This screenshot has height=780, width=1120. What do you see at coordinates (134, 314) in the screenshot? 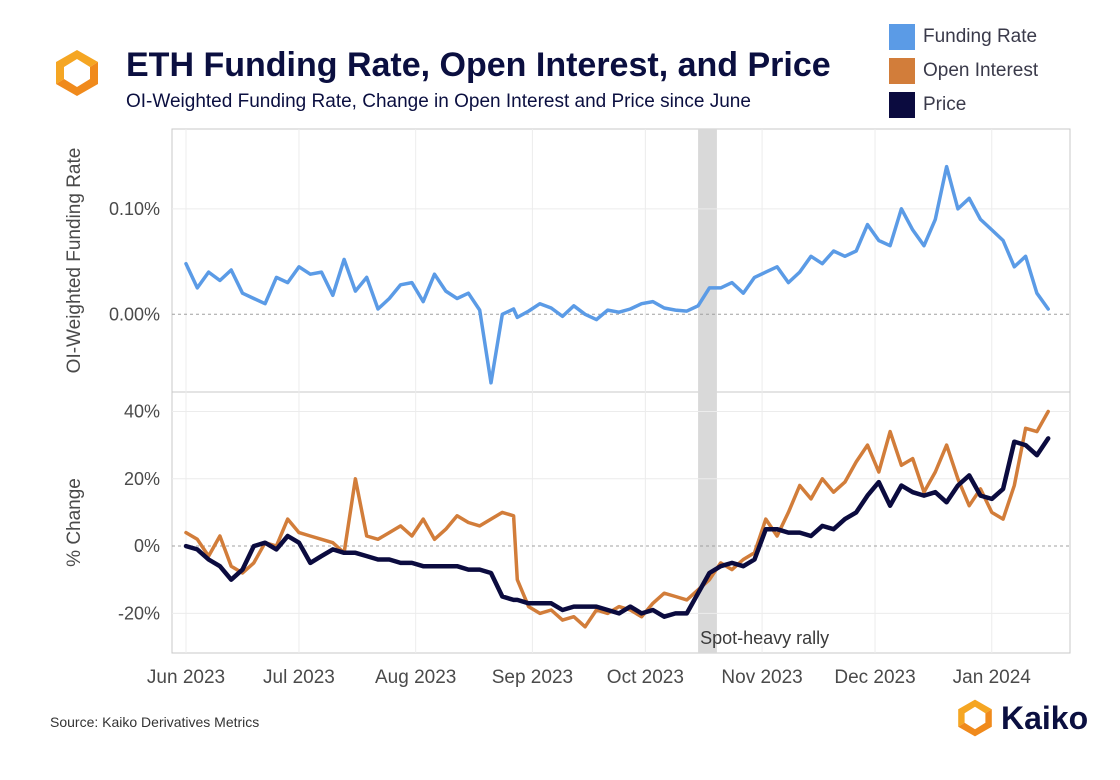
I see `y-tick-label: 0.00%` at bounding box center [134, 314].